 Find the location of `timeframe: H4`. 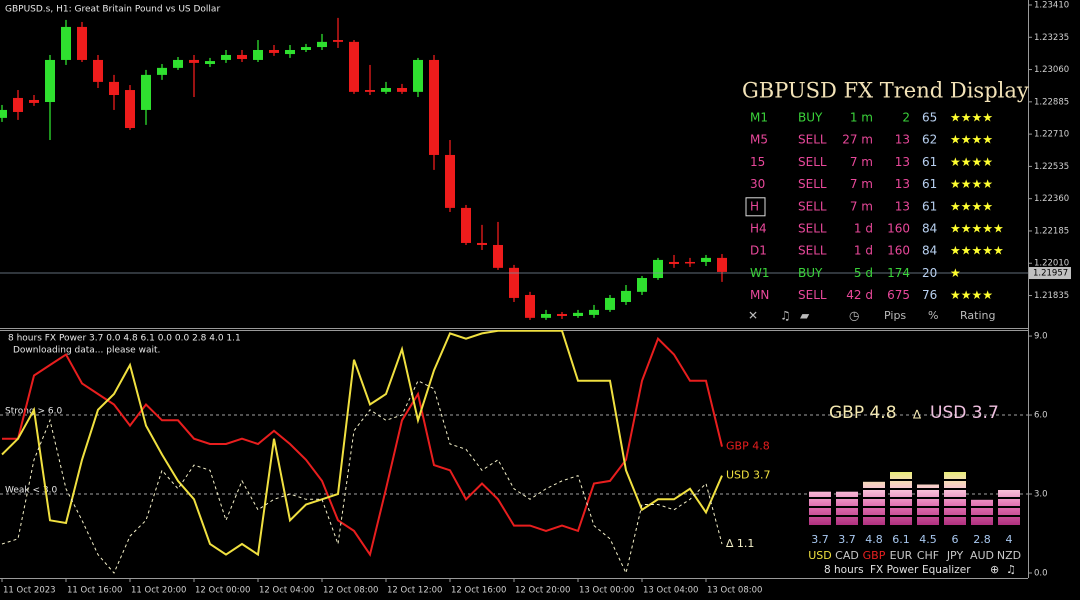

timeframe: H4 is located at coordinates (758, 229).